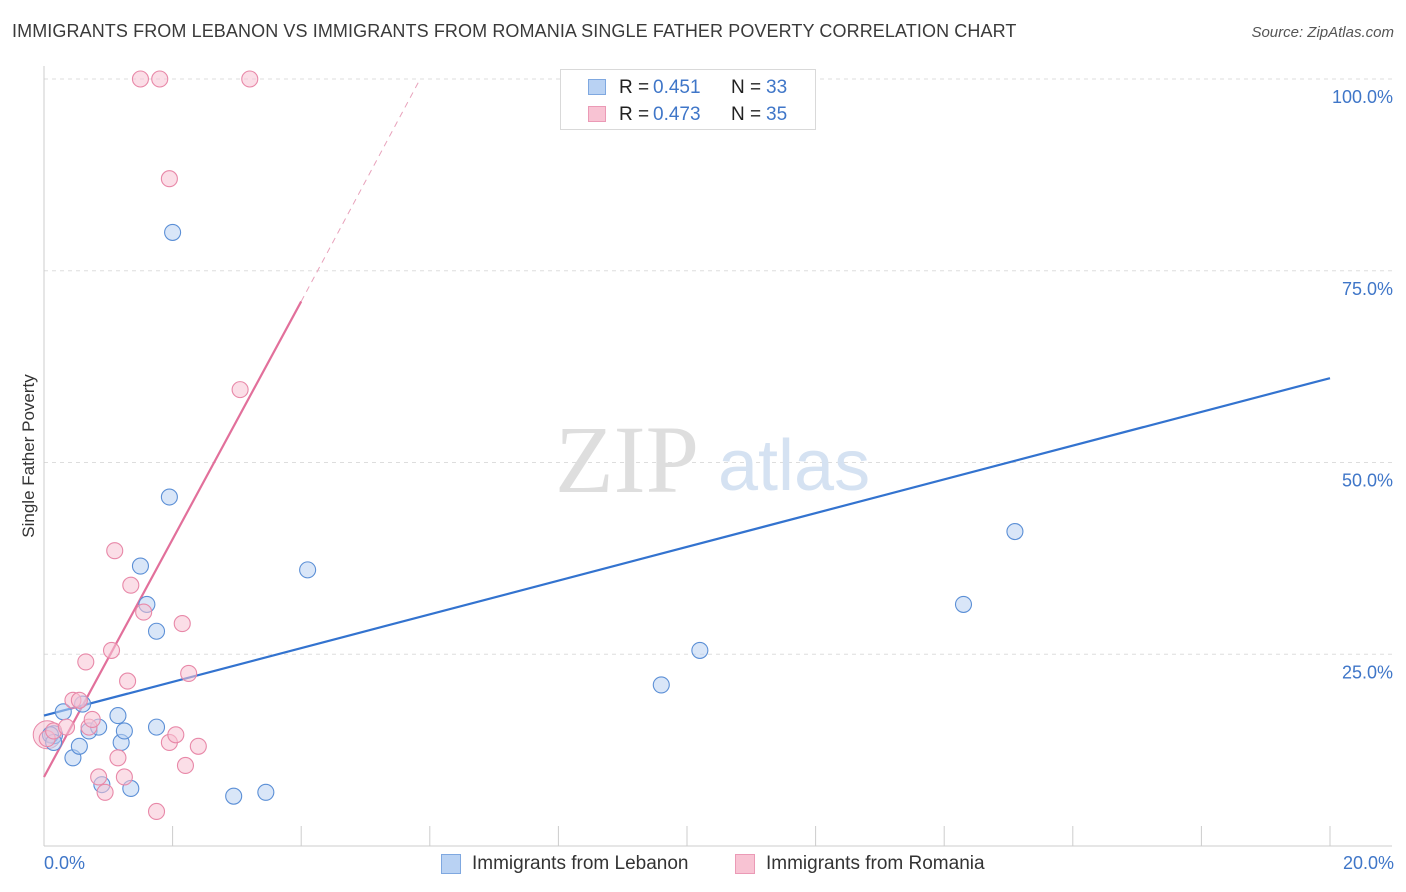 This screenshot has height=892, width=1406. What do you see at coordinates (1367, 289) in the screenshot?
I see `y-tick-label: 75.0%` at bounding box center [1367, 289].